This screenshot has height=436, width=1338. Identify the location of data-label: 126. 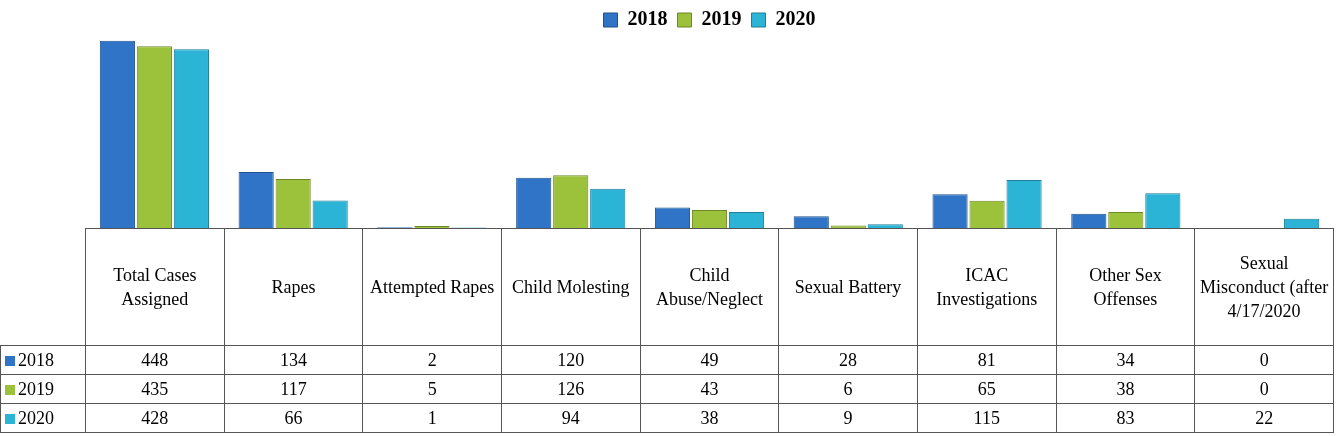
(571, 389).